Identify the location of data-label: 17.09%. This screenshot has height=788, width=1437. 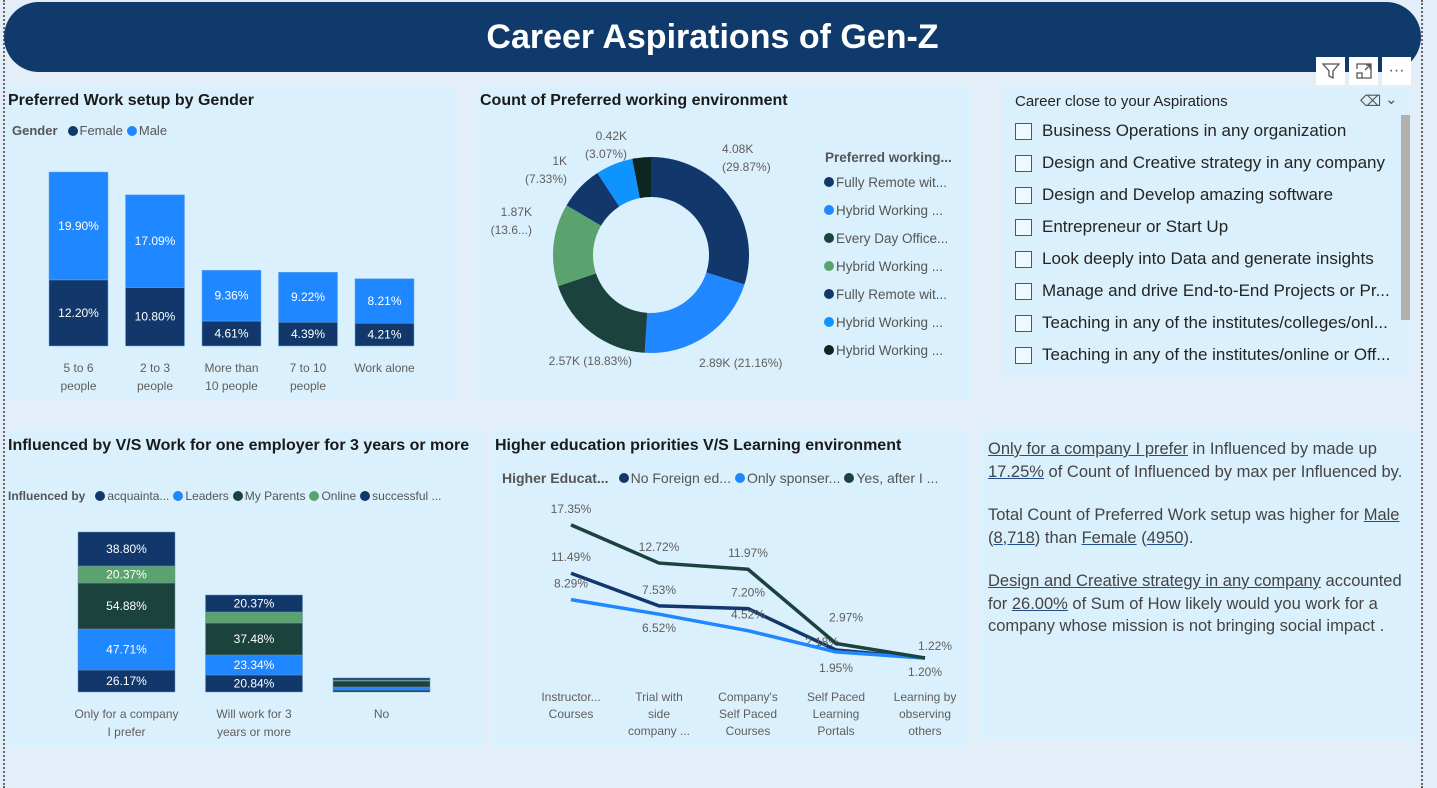
(155, 241).